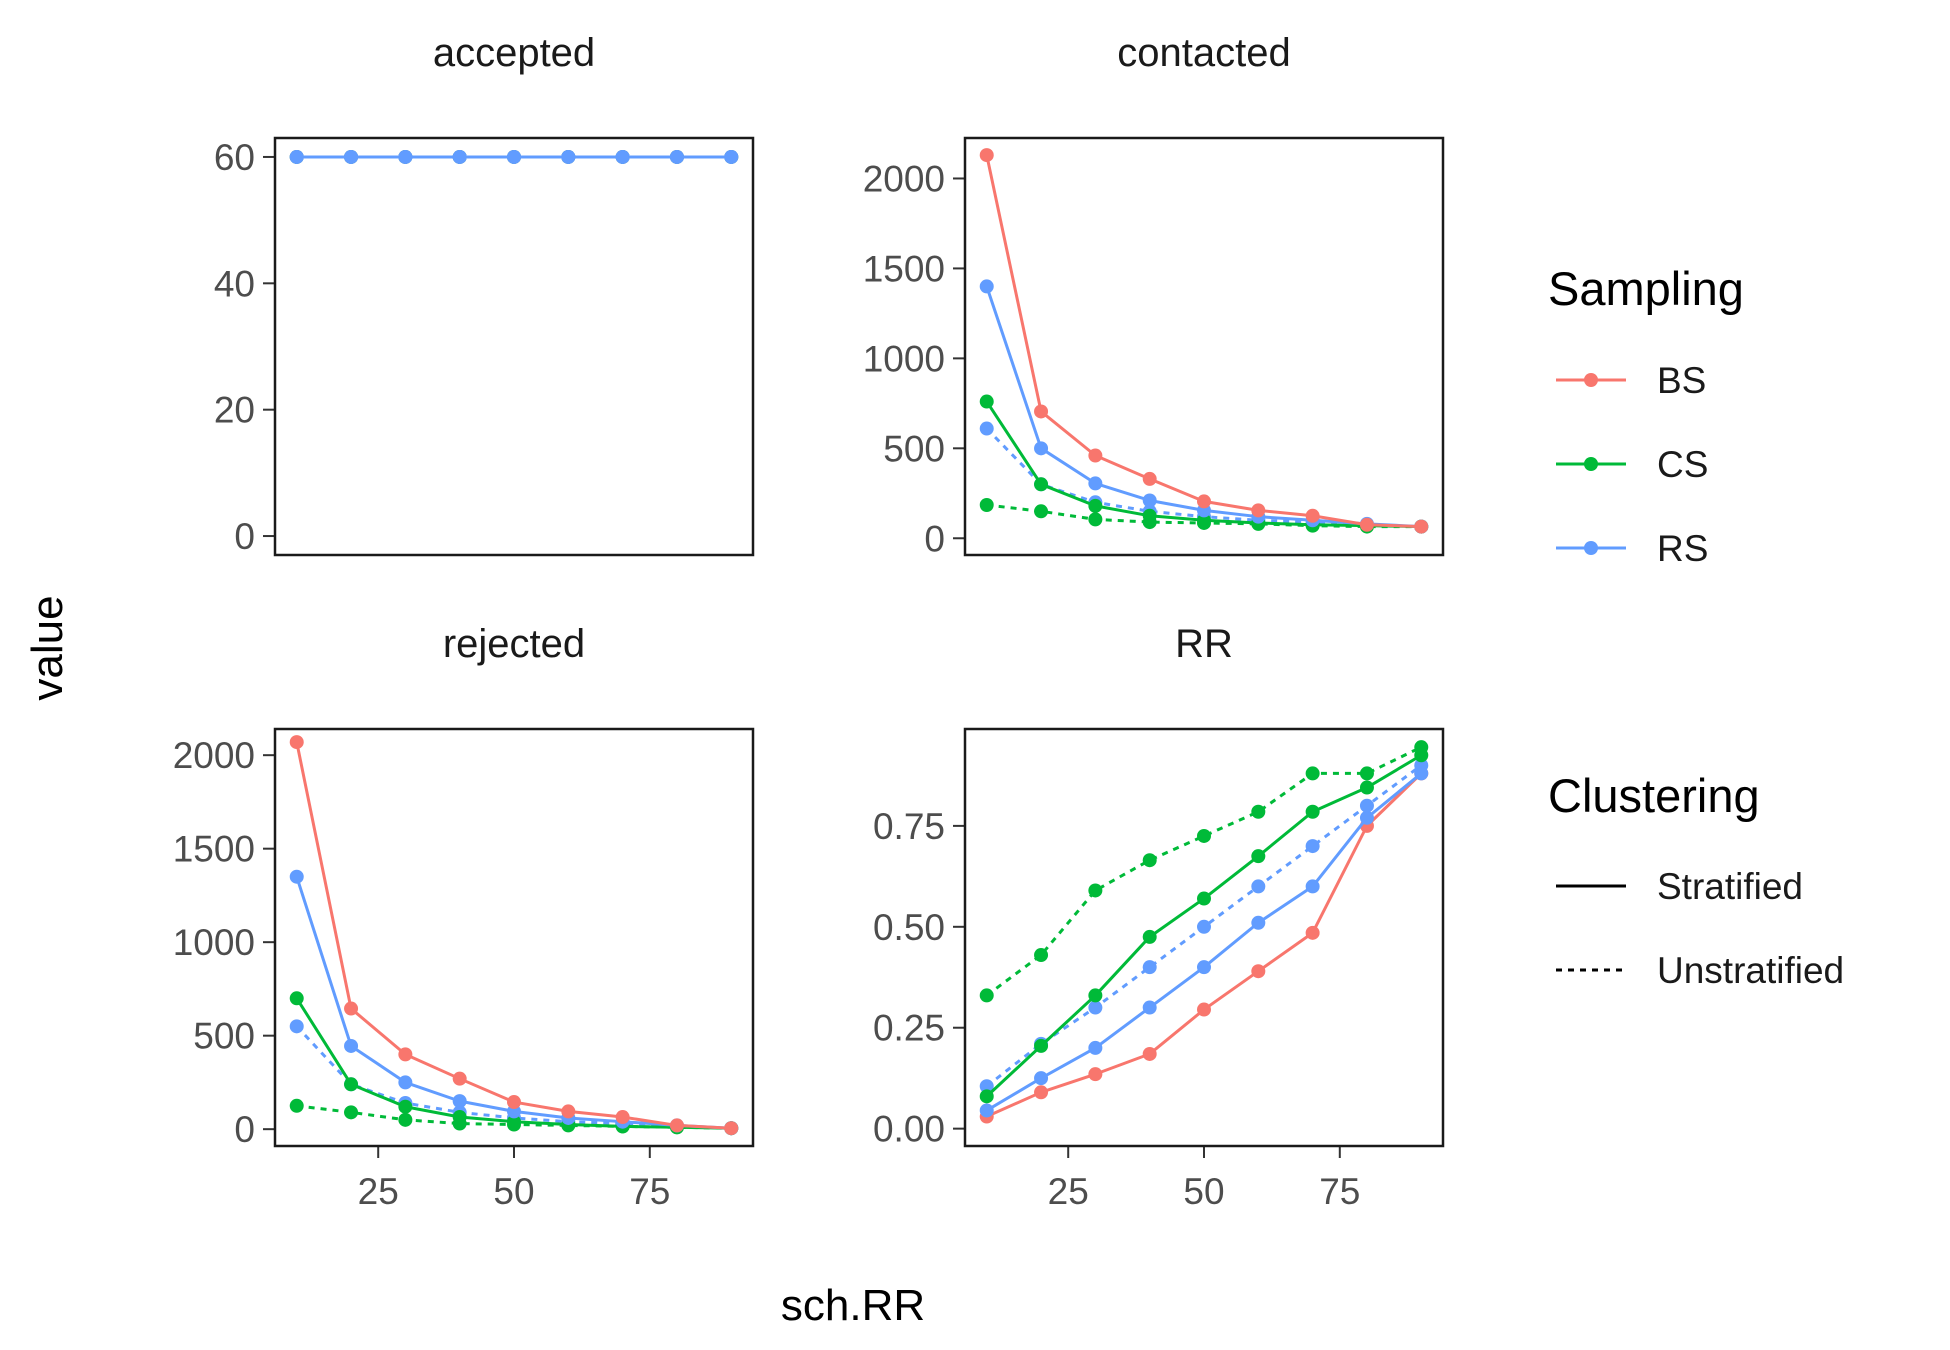  I want to click on legend-item-bs: BS, so click(1631, 380).